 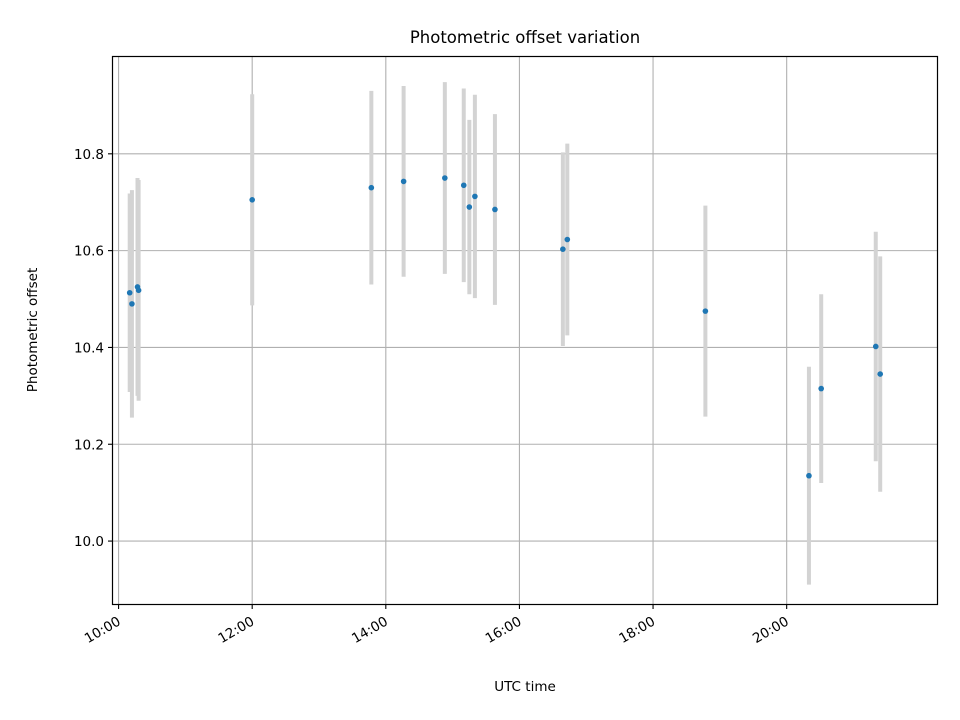 What do you see at coordinates (89, 155) in the screenshot?
I see `y-tick-label: 10.8` at bounding box center [89, 155].